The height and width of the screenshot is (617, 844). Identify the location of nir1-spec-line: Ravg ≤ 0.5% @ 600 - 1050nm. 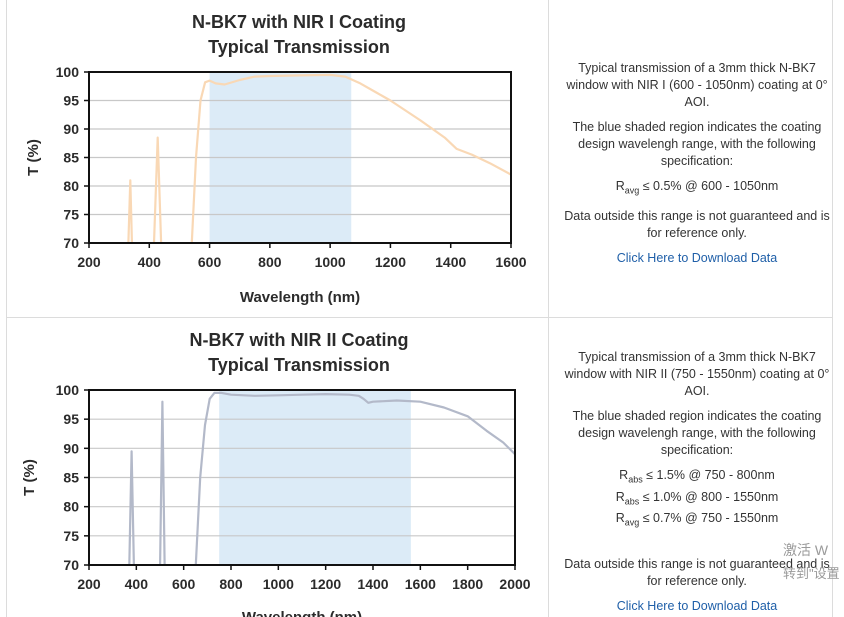
(697, 189).